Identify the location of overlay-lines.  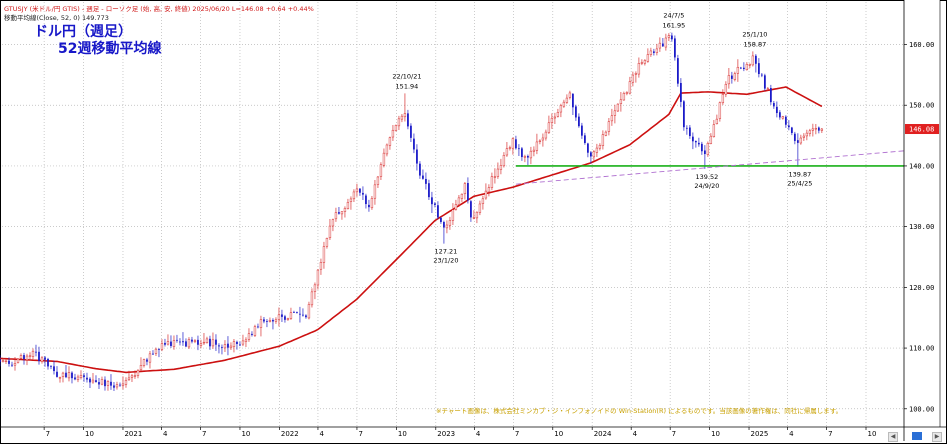
(710, 167).